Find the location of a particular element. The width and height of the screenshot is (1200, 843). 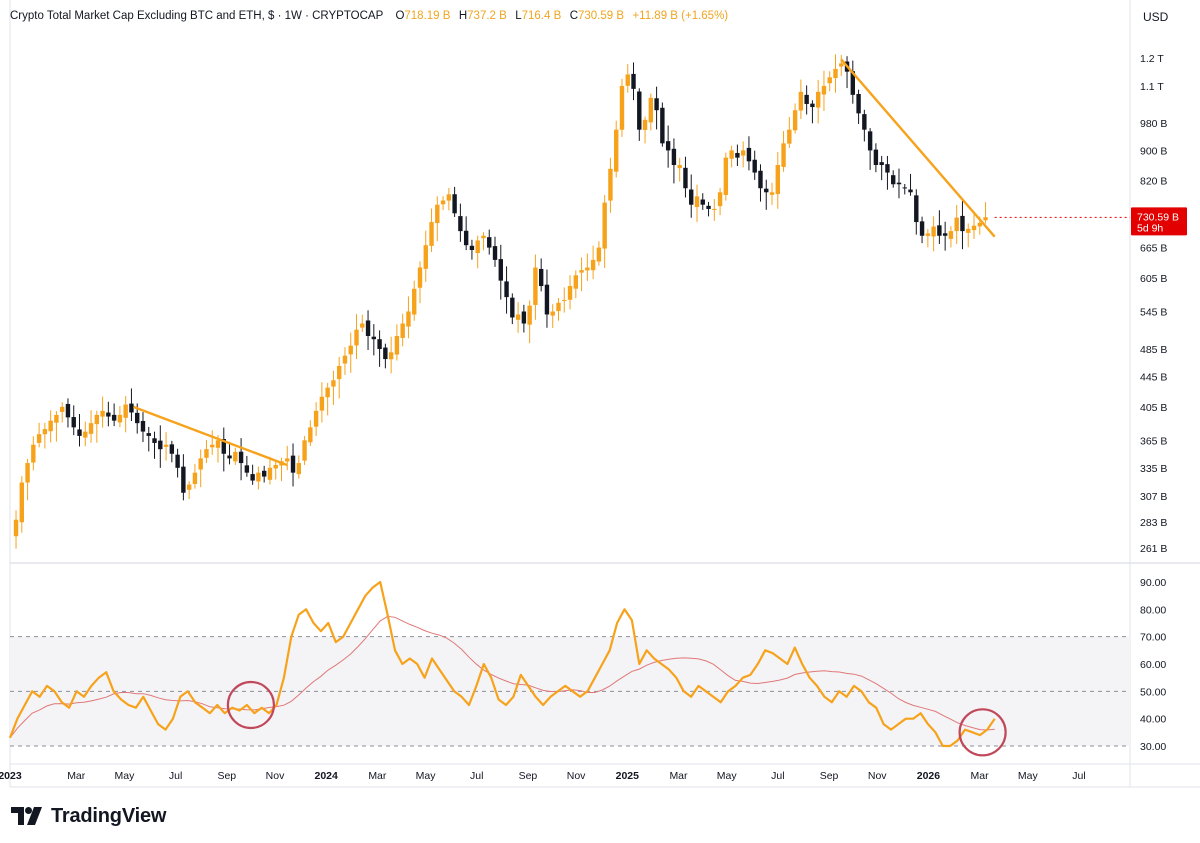

time-tick: Jul is located at coordinates (175, 776).